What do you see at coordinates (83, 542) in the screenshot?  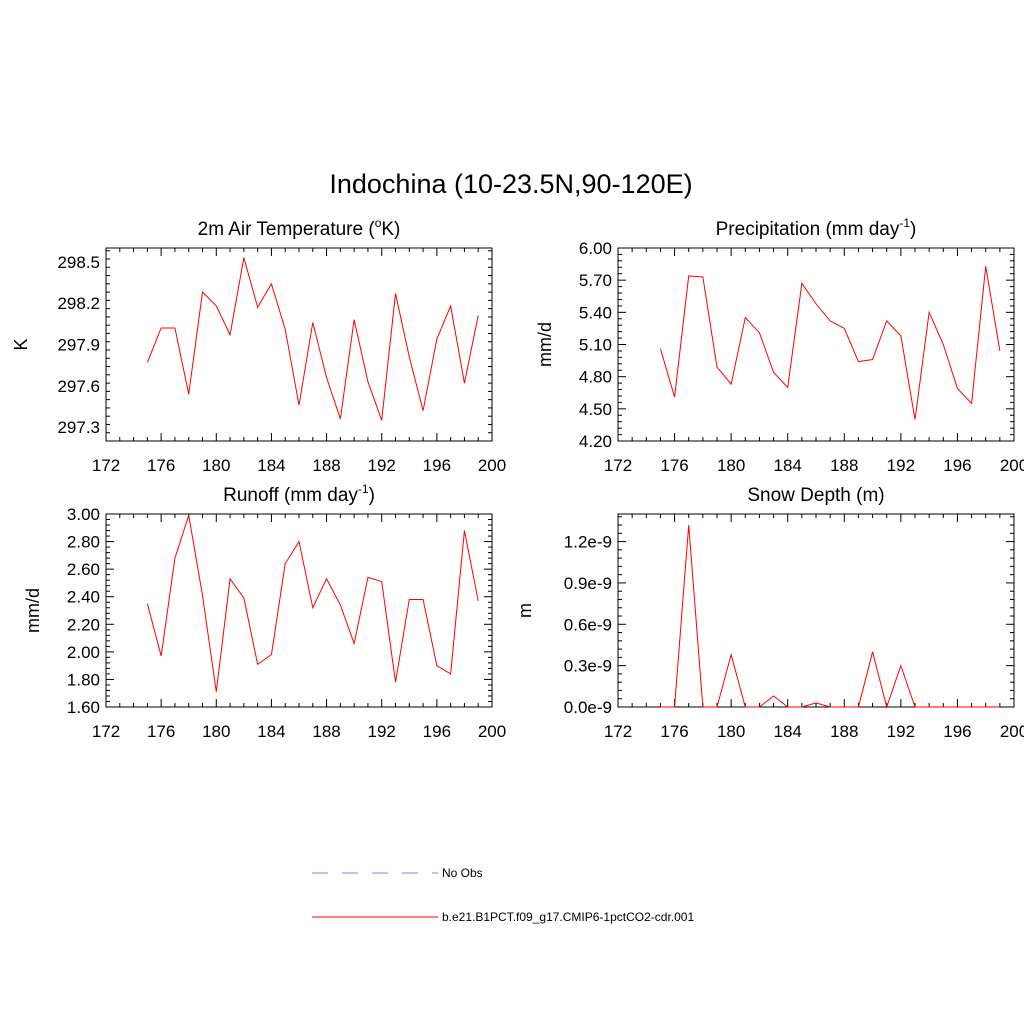 I see `y-tick-label: 2.80` at bounding box center [83, 542].